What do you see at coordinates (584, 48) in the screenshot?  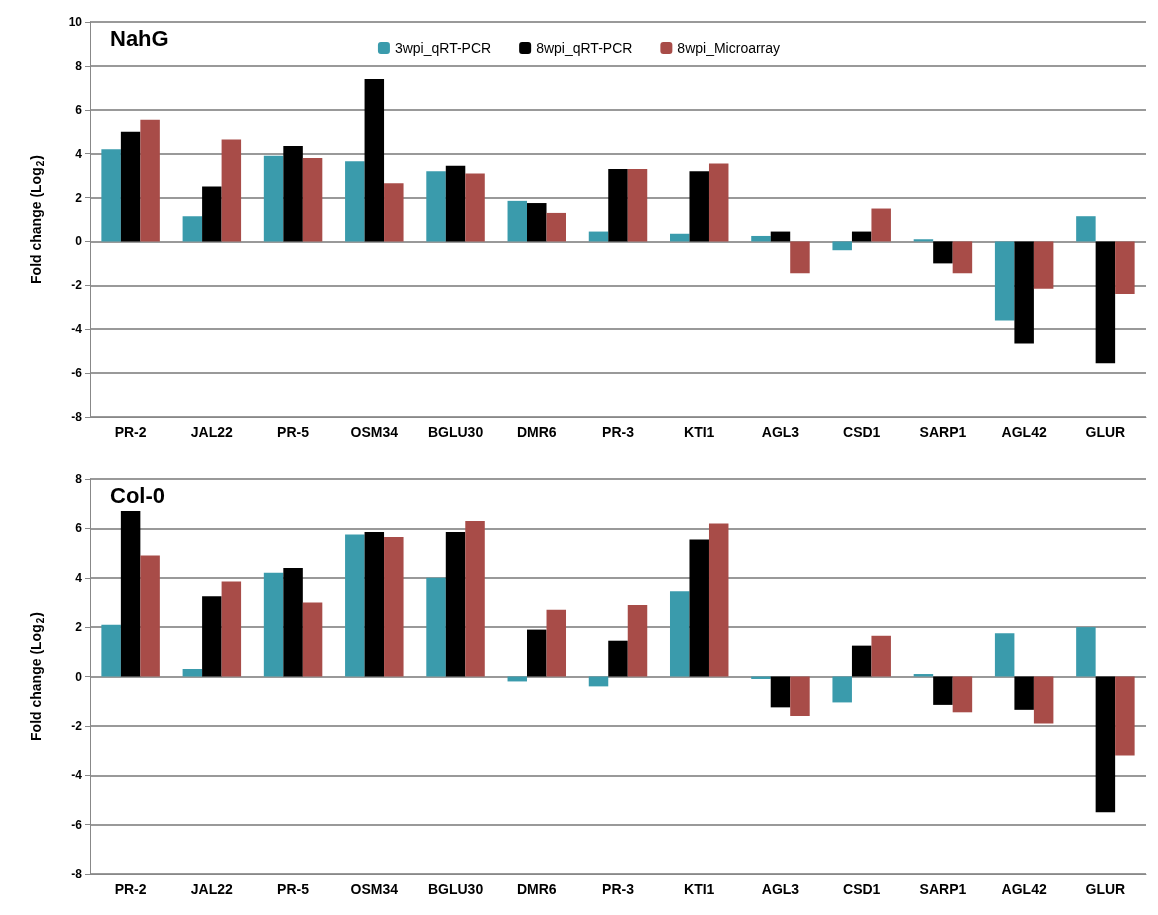 I see `legend-label: 8wpi_qRT-PCR` at bounding box center [584, 48].